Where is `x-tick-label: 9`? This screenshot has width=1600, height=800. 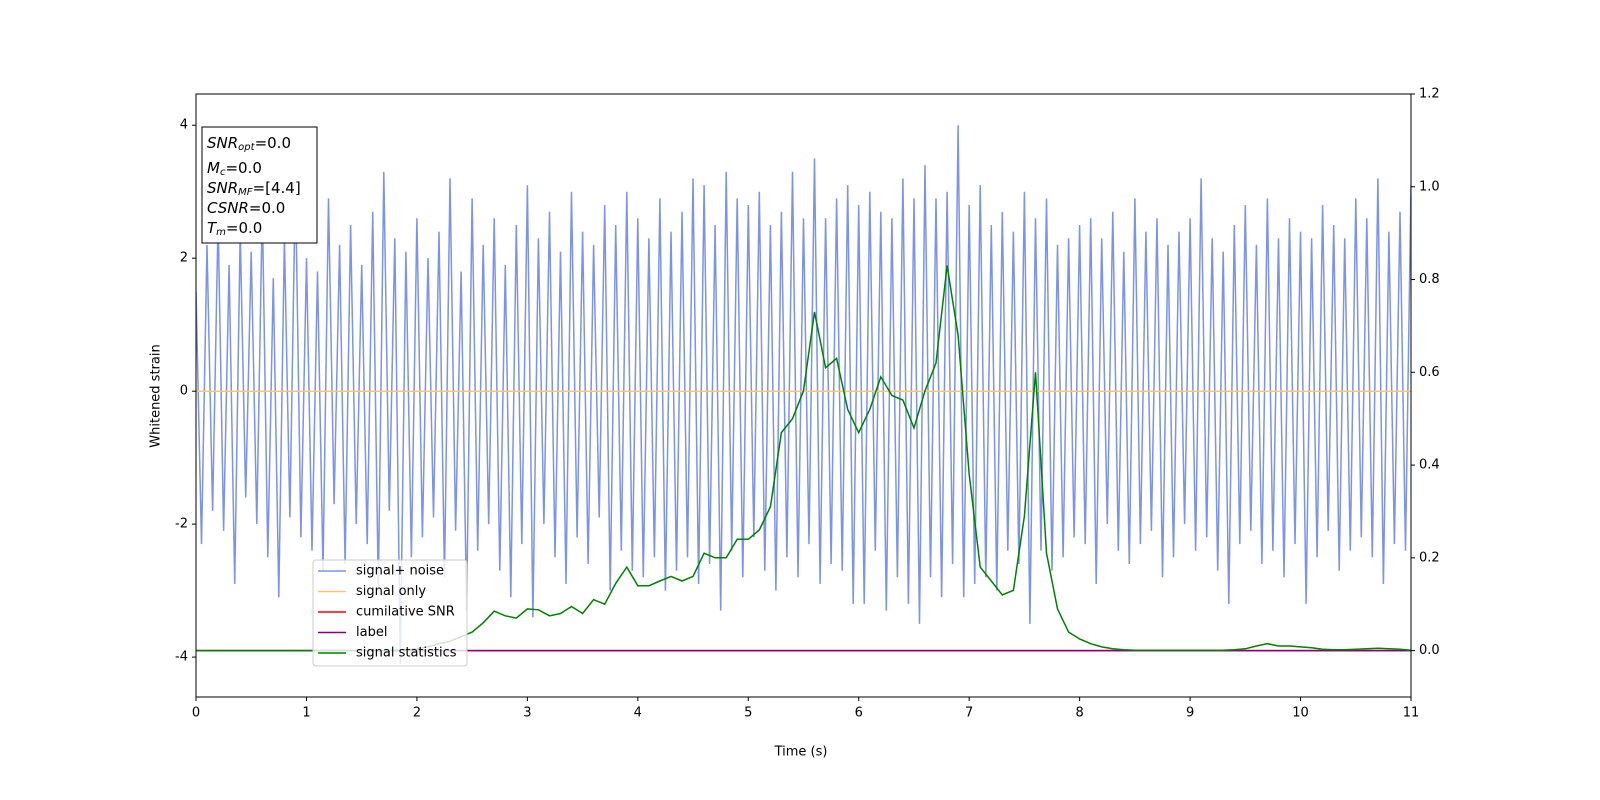
x-tick-label: 9 is located at coordinates (1190, 713).